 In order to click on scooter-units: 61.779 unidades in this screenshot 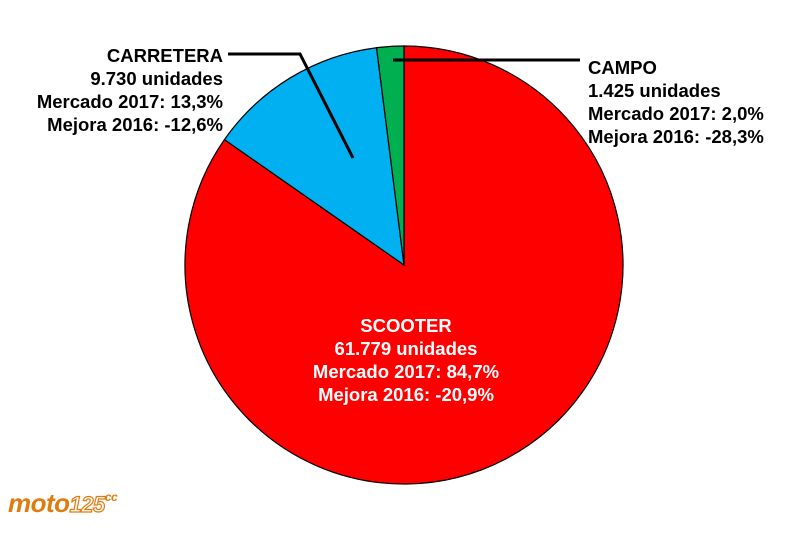, I will do `click(406, 348)`.